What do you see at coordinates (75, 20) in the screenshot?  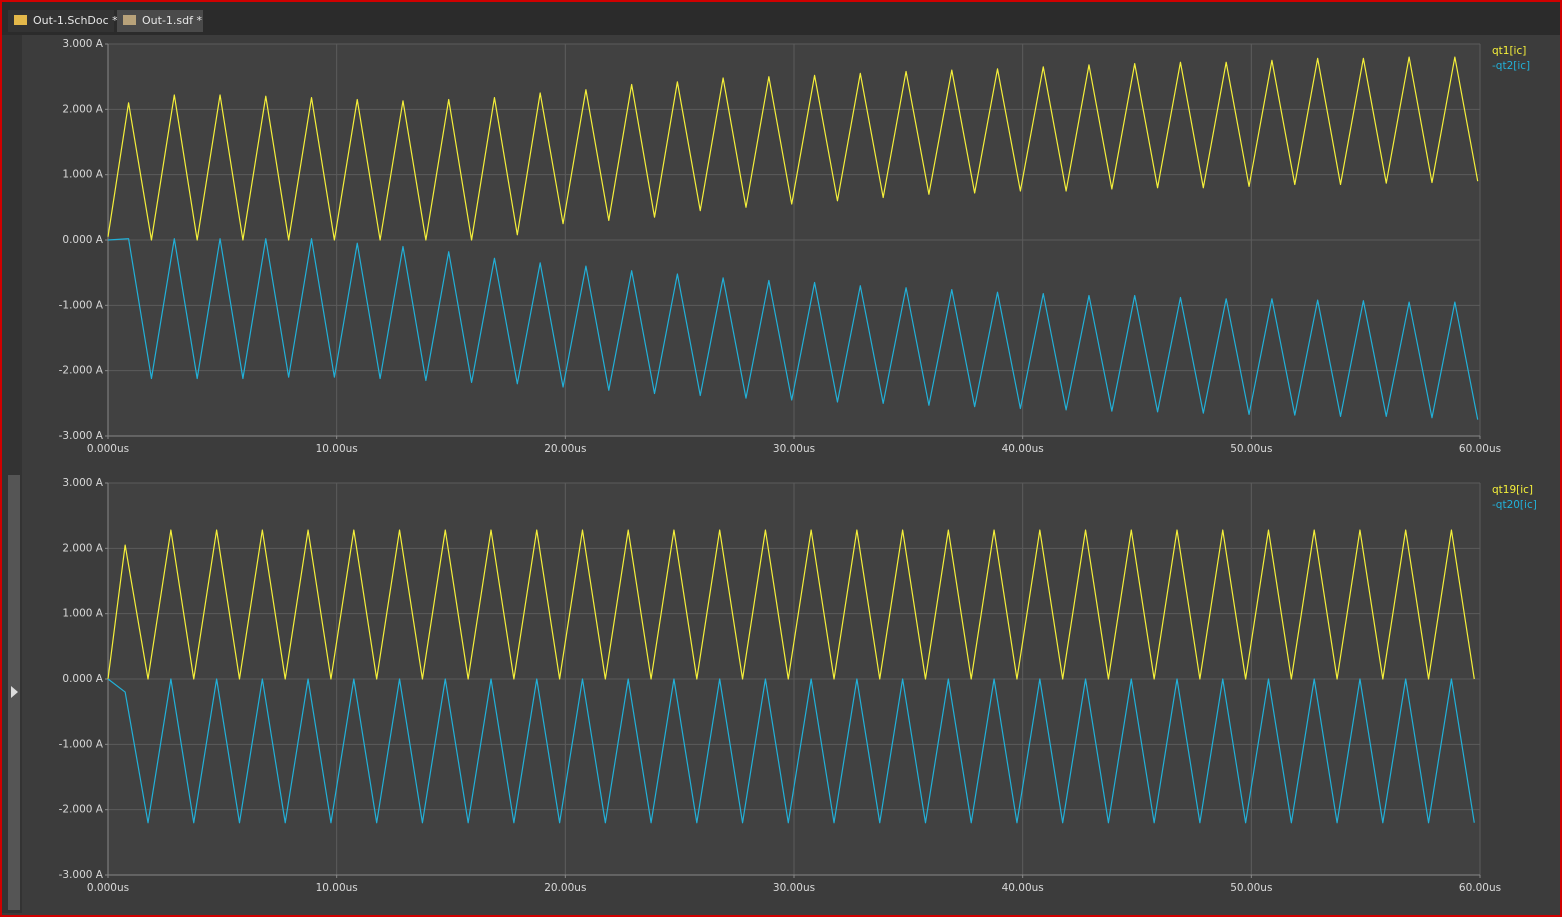 I see `tab-label: Out-1.SchDoc *` at bounding box center [75, 20].